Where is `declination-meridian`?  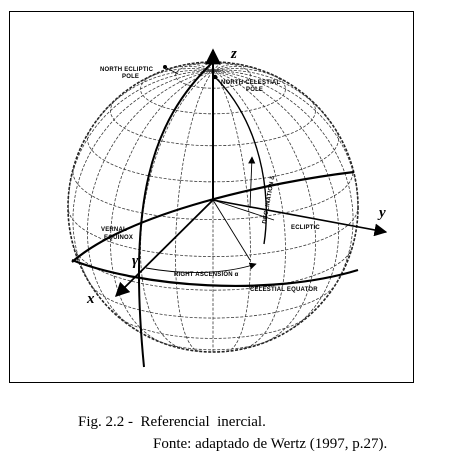 declination-meridian is located at coordinates (240, 160).